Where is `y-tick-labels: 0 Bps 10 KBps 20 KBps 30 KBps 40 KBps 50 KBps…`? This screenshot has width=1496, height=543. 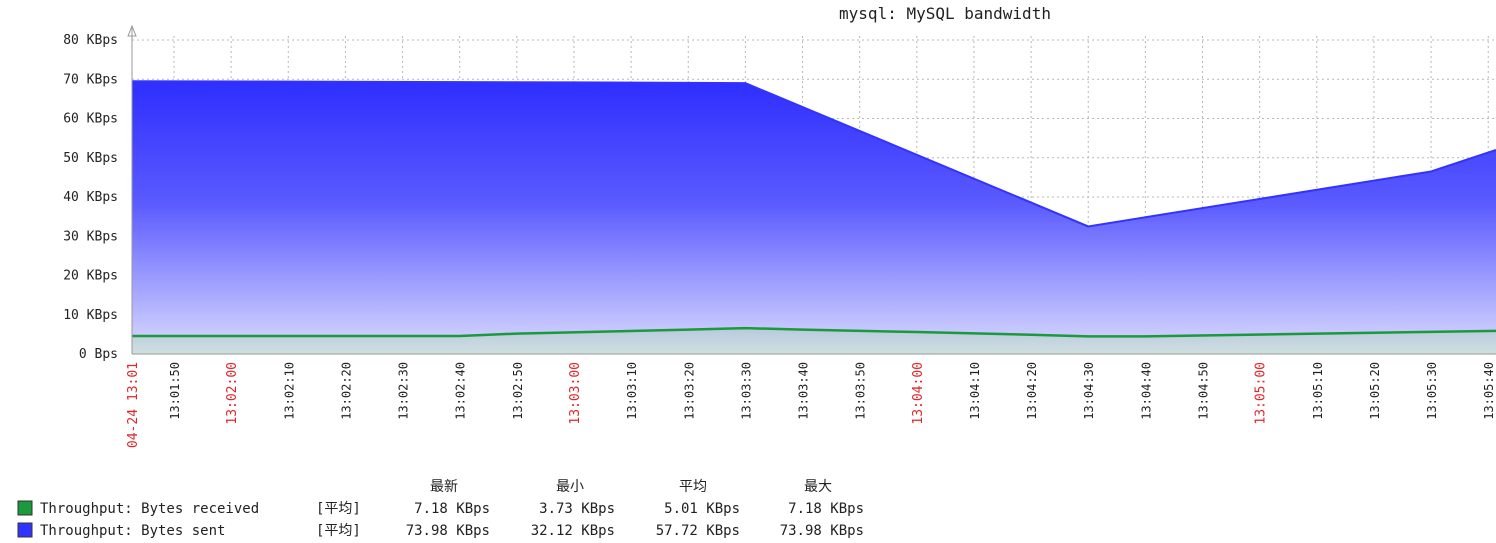
y-tick-labels: 0 Bps 10 KBps 20 KBps 30 KBps 40 KBps 50 KBps… is located at coordinates (90, 197).